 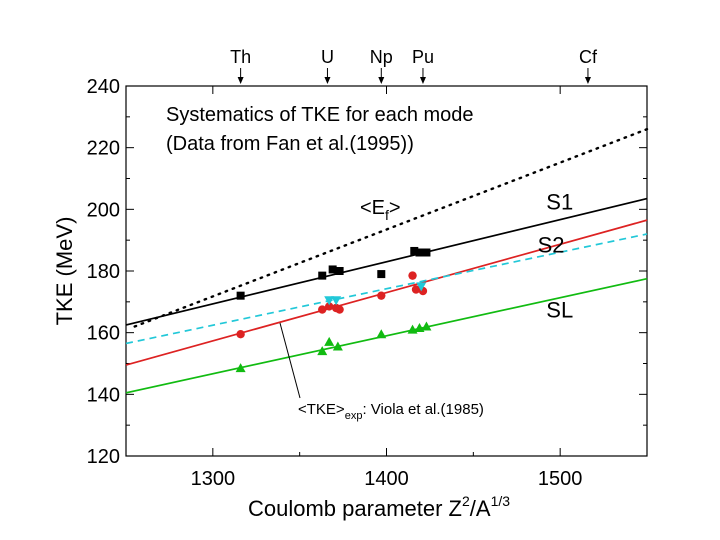 What do you see at coordinates (103, 457) in the screenshot?
I see `y-tick-label: 120` at bounding box center [103, 457].